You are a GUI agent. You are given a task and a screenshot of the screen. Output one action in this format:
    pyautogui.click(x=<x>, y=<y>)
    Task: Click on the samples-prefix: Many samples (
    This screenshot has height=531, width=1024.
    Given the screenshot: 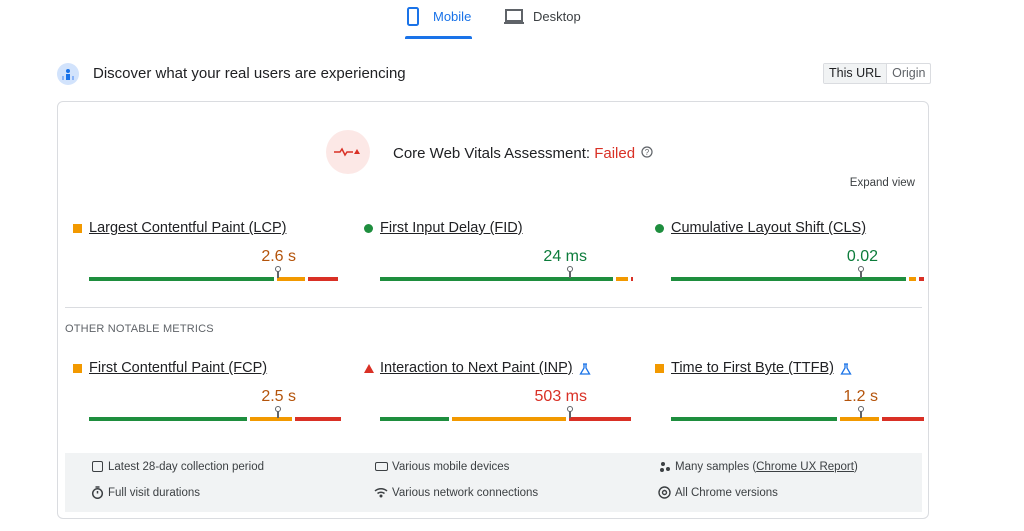 What is the action you would take?
    pyautogui.click(x=716, y=467)
    